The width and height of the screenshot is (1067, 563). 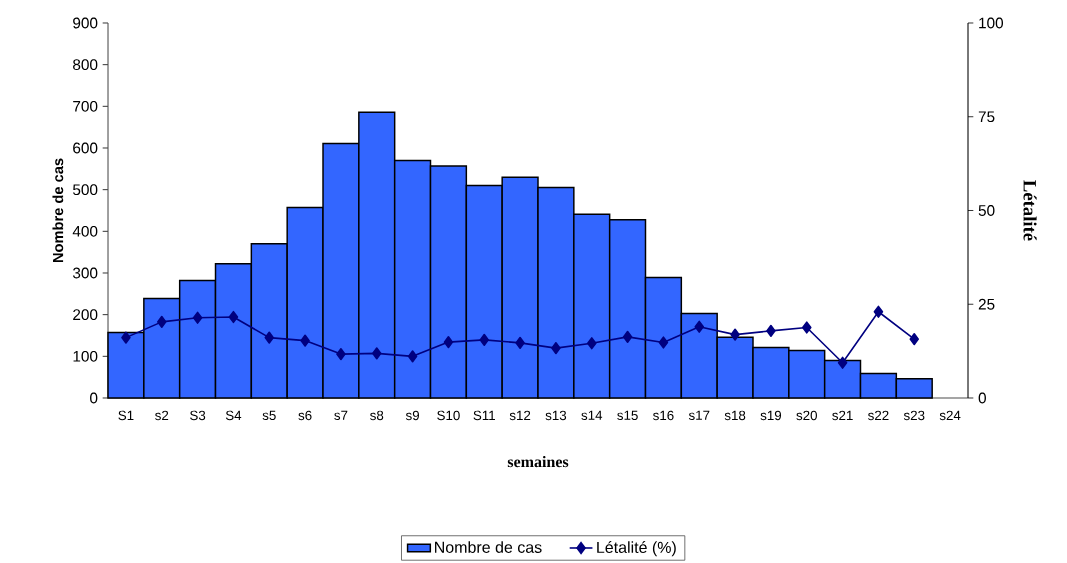 I want to click on x-tick-label: s14, so click(x=592, y=415).